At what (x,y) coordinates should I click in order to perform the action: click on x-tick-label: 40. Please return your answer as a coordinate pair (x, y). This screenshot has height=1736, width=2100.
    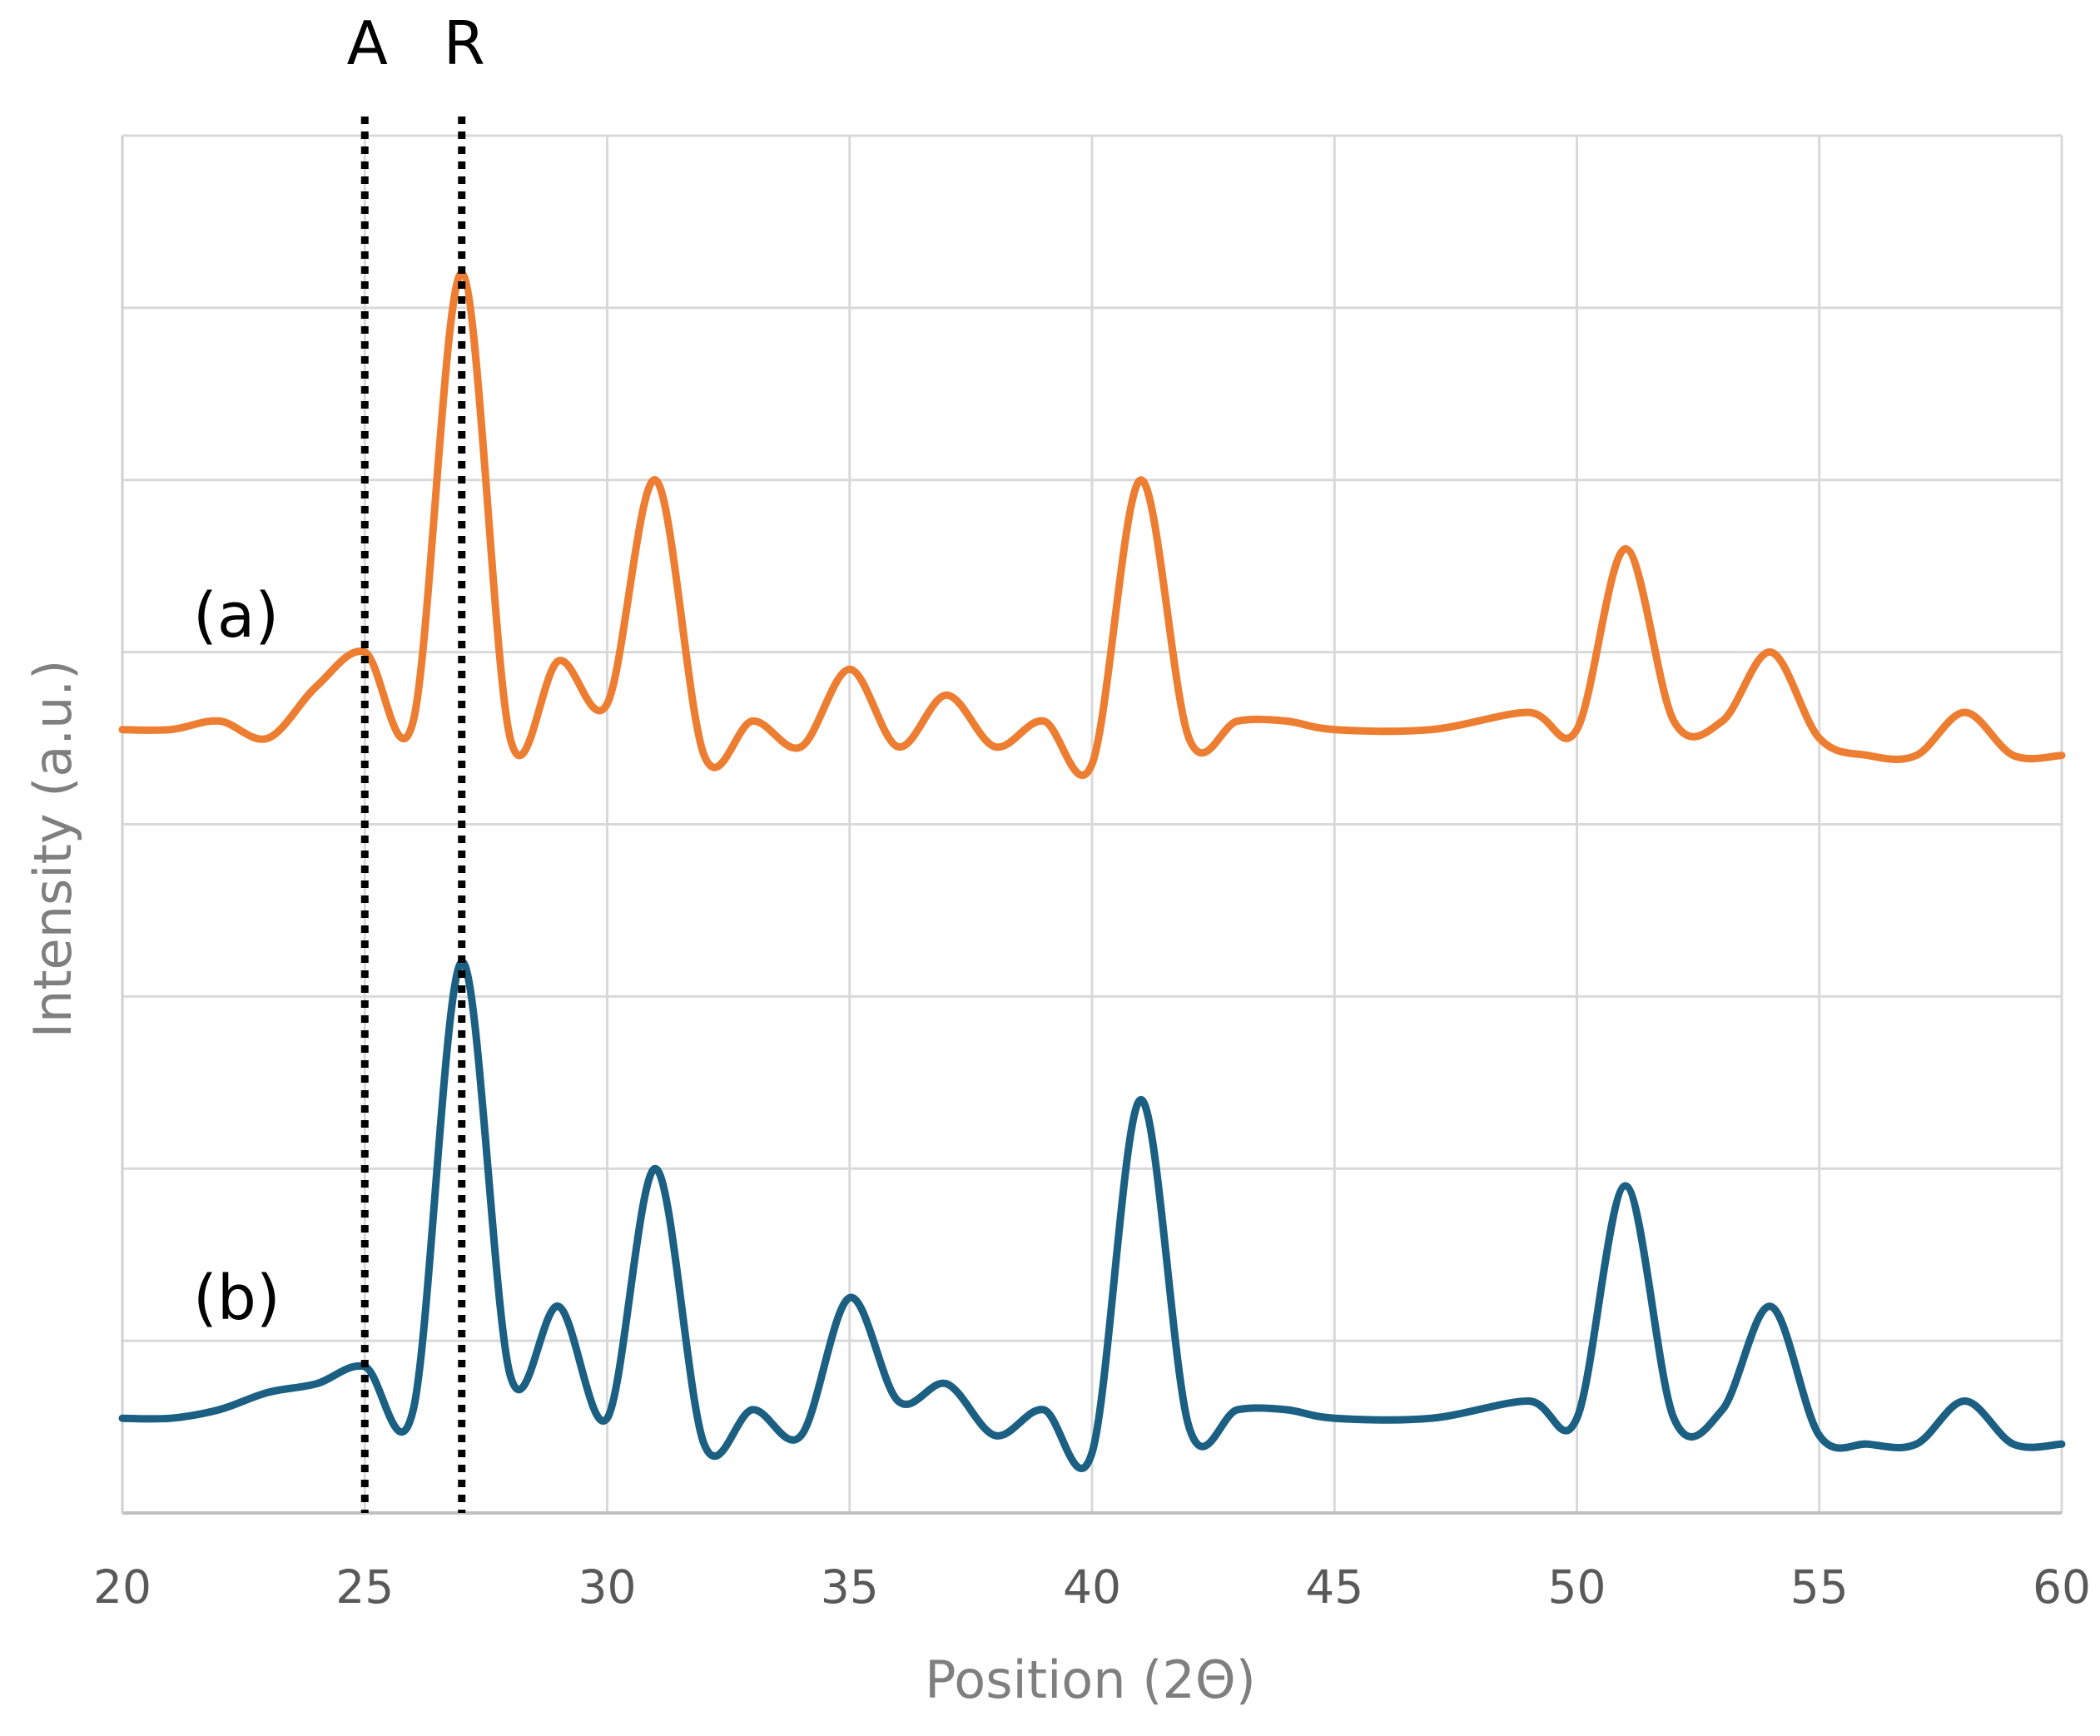
    Looking at the image, I should click on (1092, 1587).